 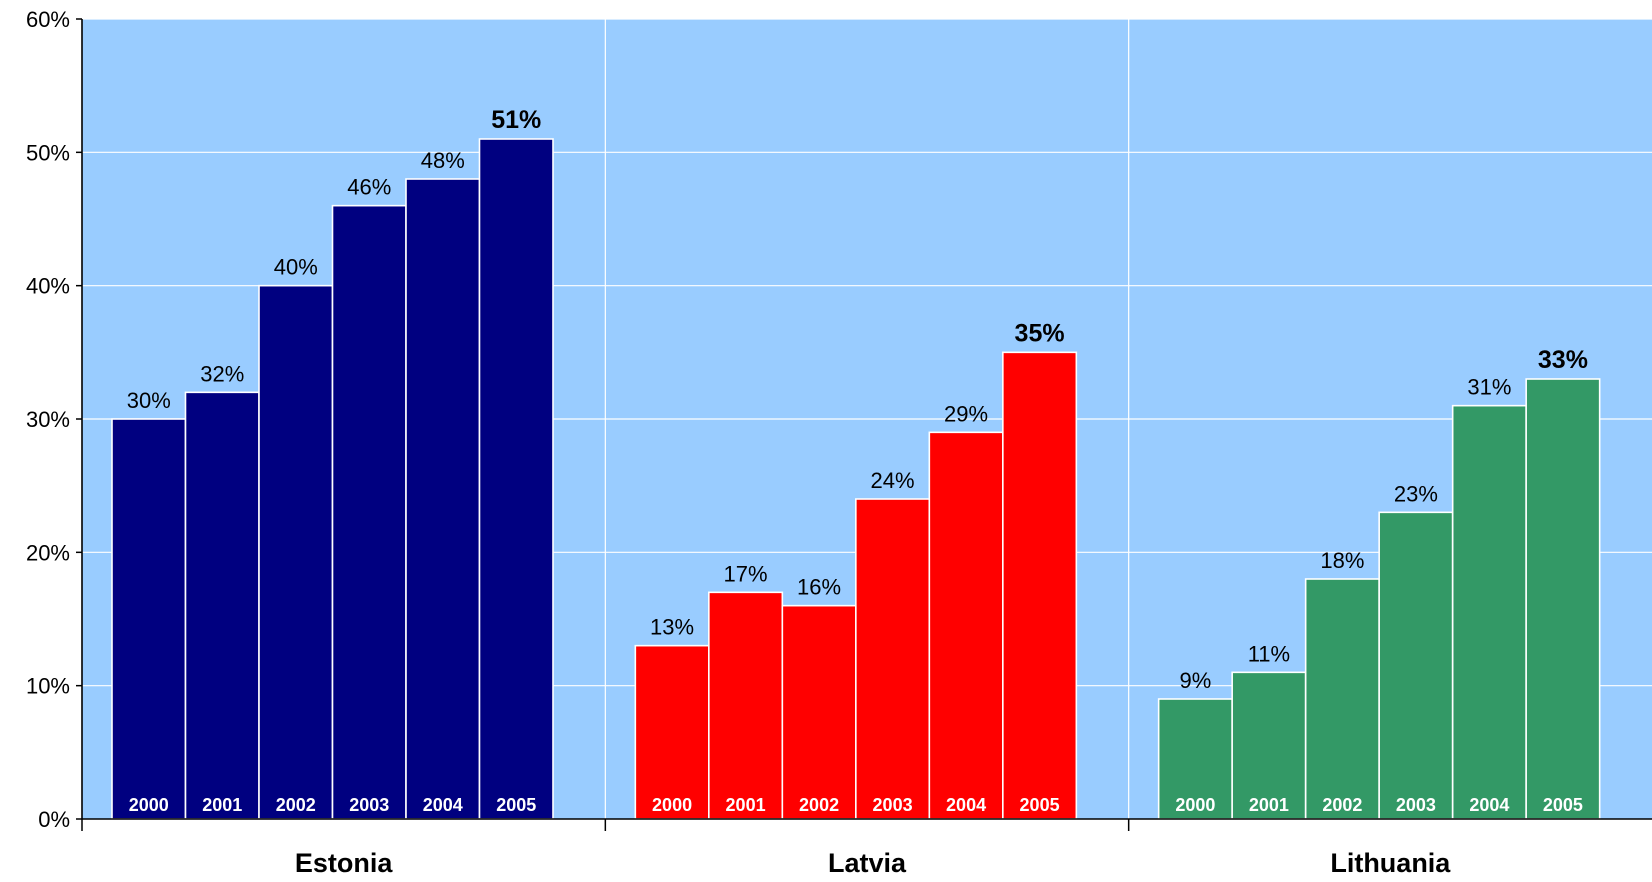 I want to click on data-label: 23%, so click(x=1416, y=493).